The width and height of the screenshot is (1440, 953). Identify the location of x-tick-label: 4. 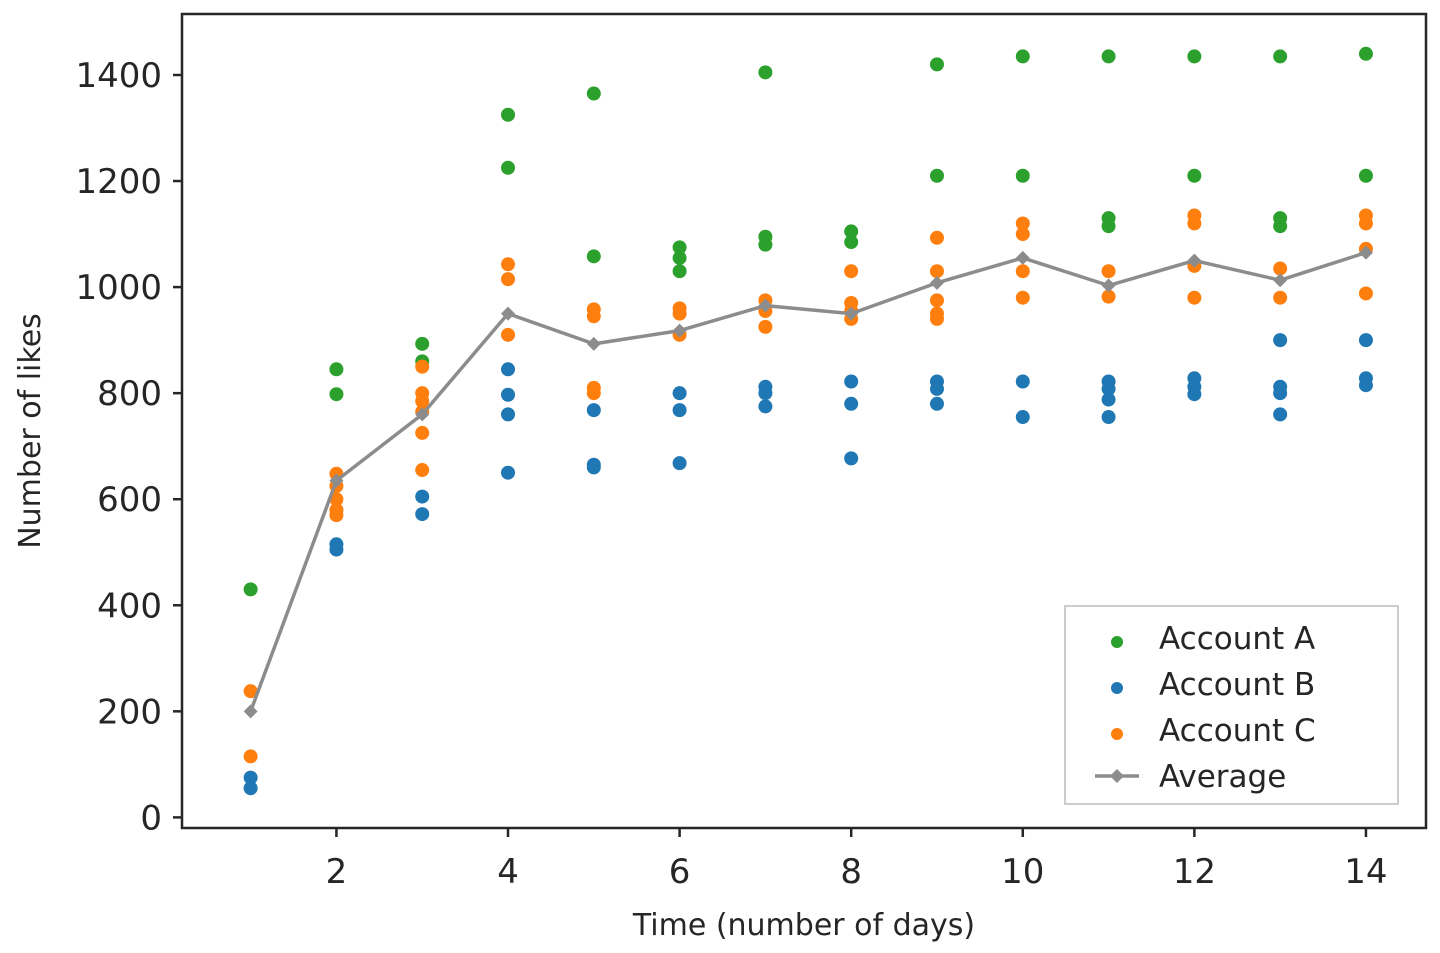
(508, 872).